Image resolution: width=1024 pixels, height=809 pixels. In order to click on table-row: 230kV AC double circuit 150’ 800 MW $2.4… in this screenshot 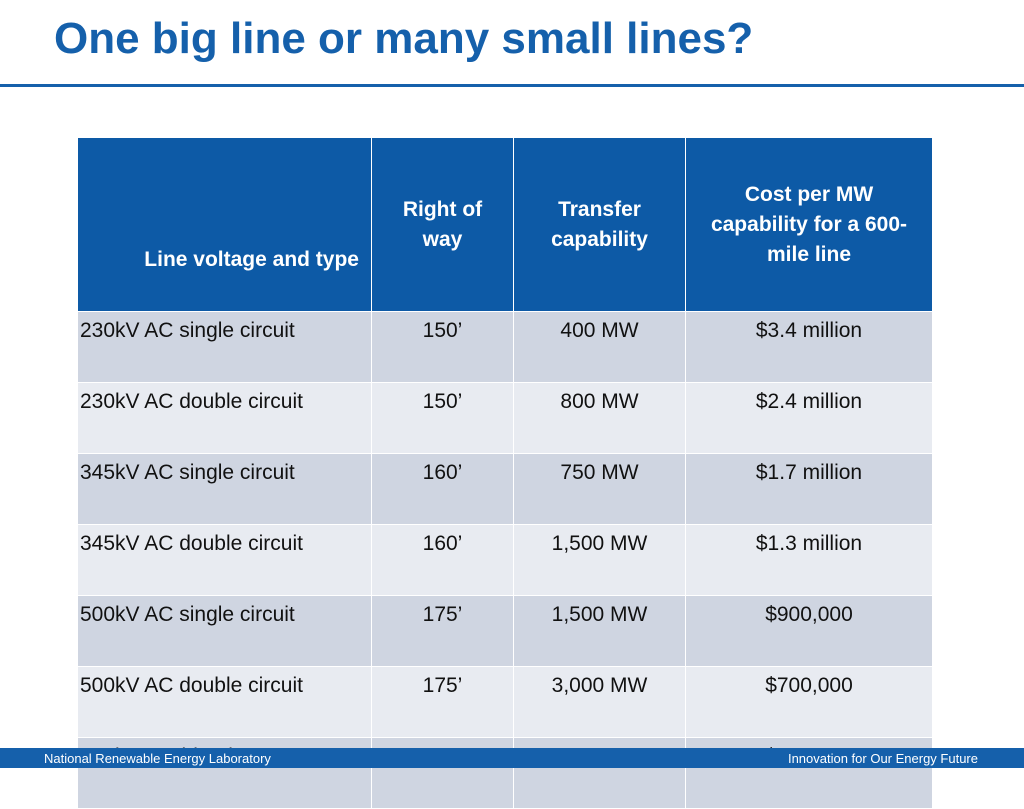, I will do `click(505, 418)`.